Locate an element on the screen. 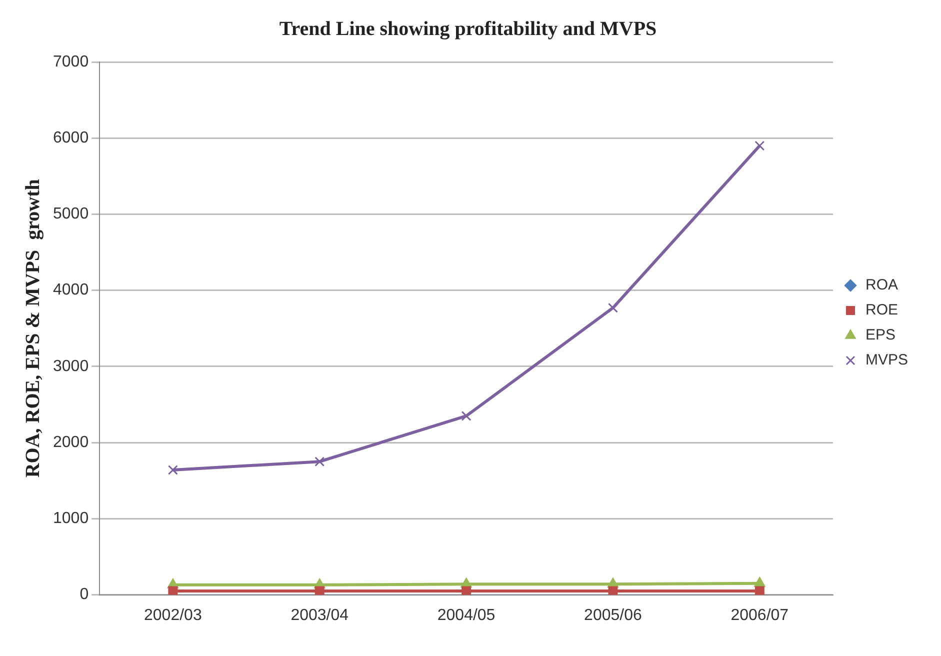 The image size is (941, 656). legend-label: EPS is located at coordinates (880, 335).